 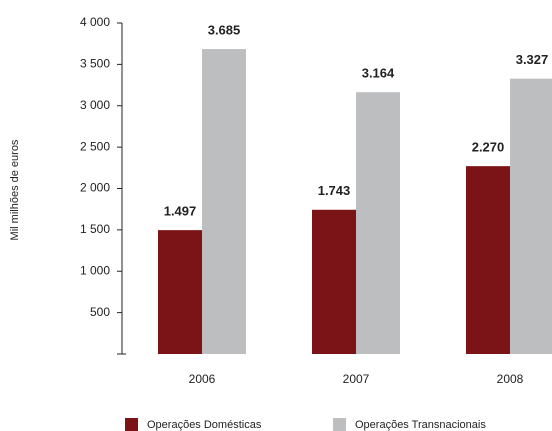 What do you see at coordinates (95, 22) in the screenshot?
I see `y-tick-label: 4 000` at bounding box center [95, 22].